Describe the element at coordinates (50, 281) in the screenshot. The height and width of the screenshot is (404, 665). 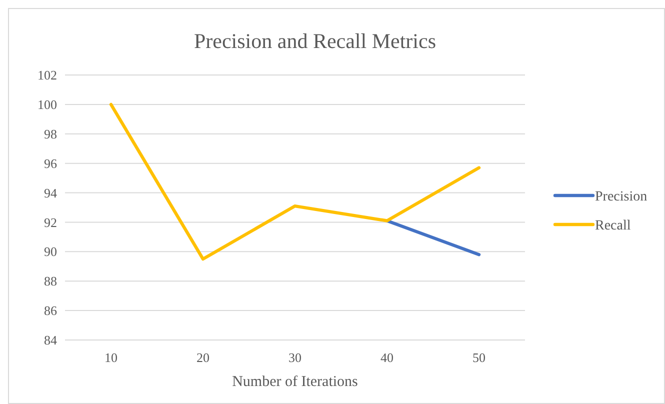
I see `y-tick-label: 88` at that location.